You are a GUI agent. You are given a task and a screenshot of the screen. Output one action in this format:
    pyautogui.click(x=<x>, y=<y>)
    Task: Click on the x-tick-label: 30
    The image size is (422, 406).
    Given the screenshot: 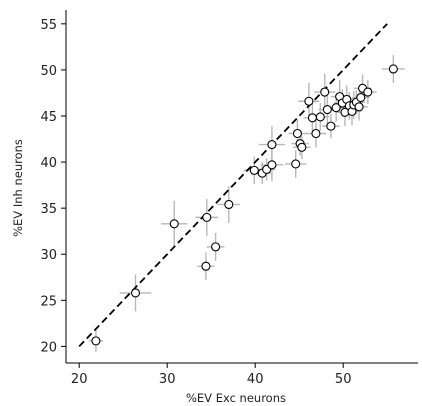 What is the action you would take?
    pyautogui.click(x=167, y=379)
    